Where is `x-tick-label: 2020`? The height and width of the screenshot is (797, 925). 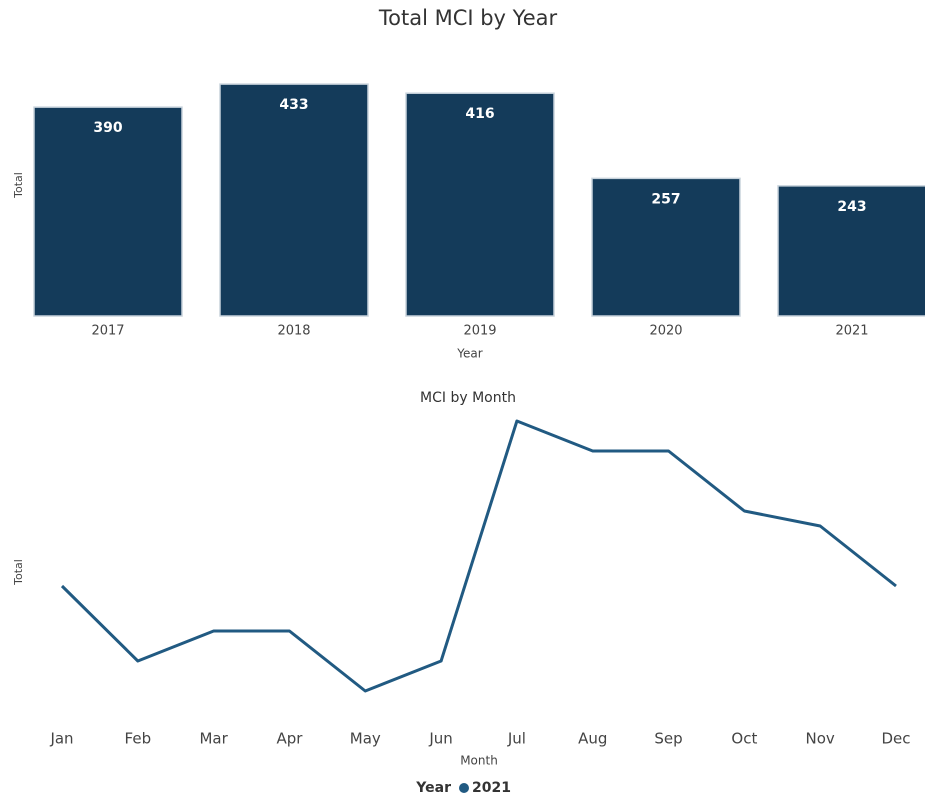
x-tick-label: 2020 is located at coordinates (665, 331).